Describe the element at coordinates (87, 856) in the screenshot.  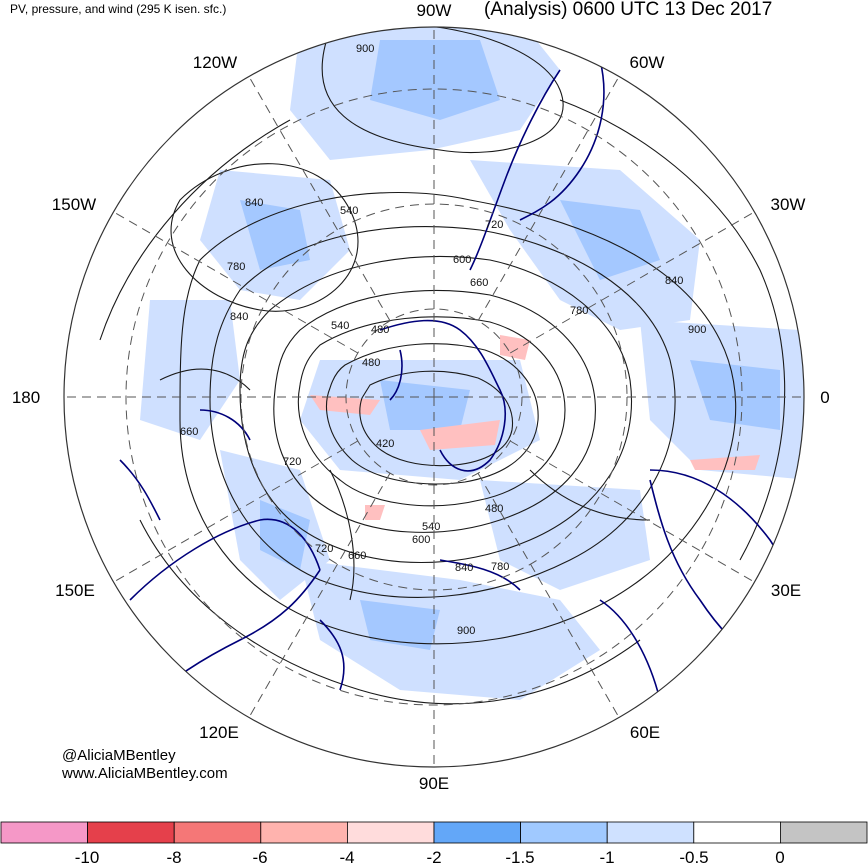
I see `colorbar-tick: -10` at that location.